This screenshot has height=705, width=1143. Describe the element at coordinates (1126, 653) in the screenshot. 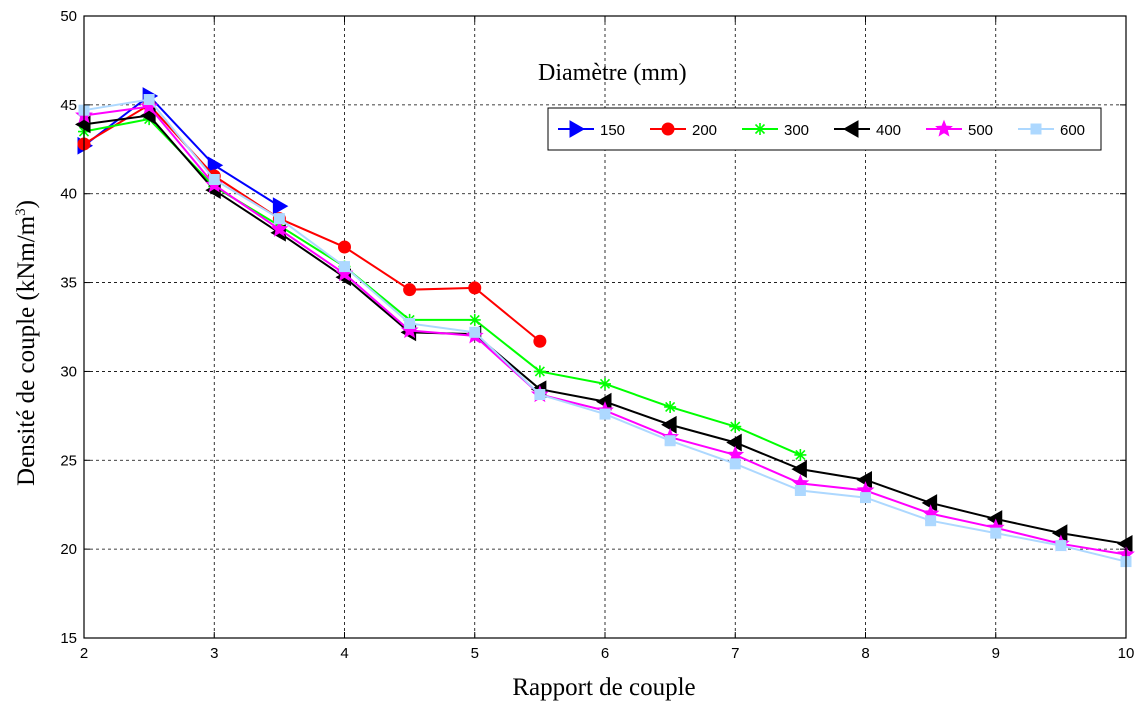

I see `x-tick-label: 10` at that location.